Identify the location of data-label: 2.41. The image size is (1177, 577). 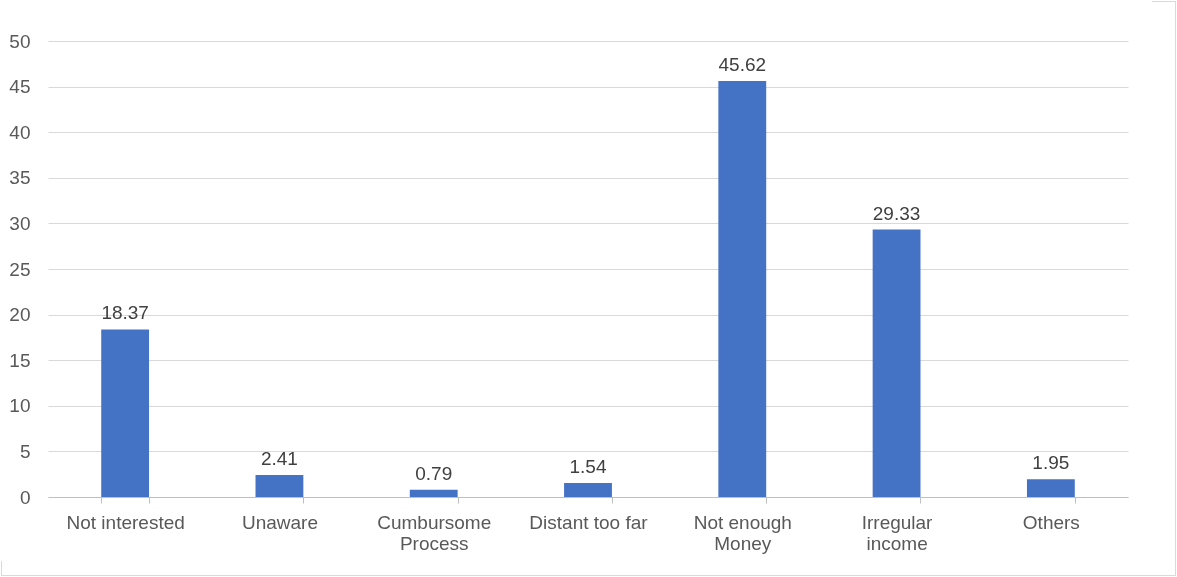
(279, 459).